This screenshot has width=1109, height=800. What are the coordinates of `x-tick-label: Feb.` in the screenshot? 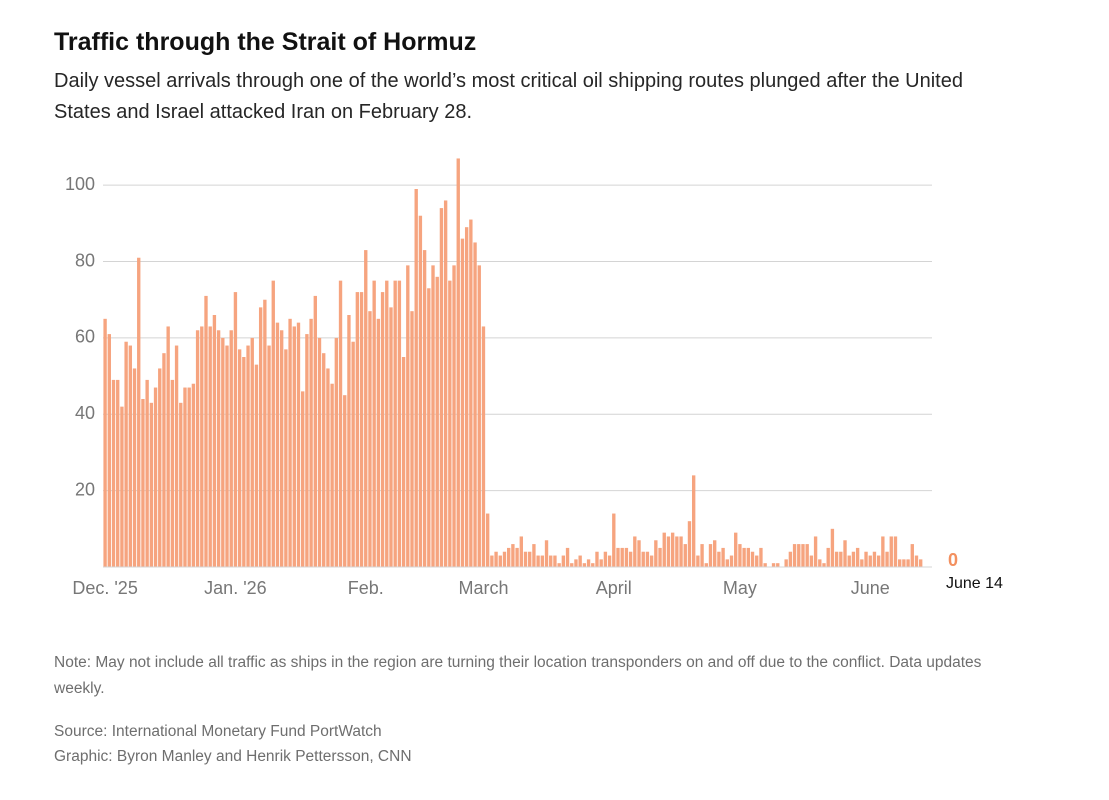 It's located at (366, 588).